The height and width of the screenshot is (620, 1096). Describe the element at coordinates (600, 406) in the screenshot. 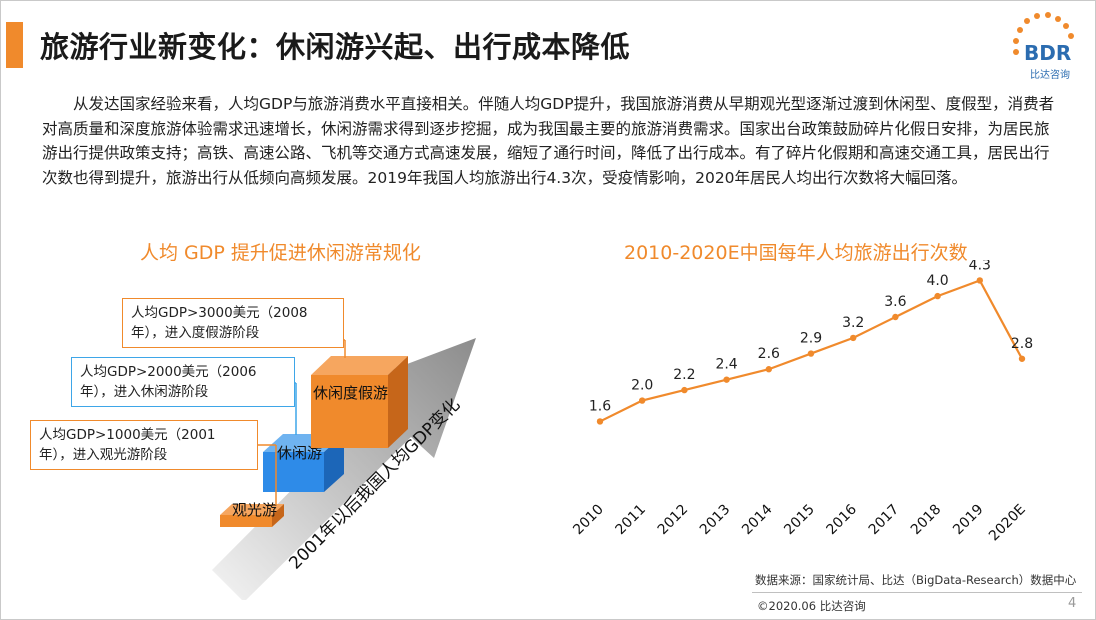

I see `data-label: 1.6` at that location.